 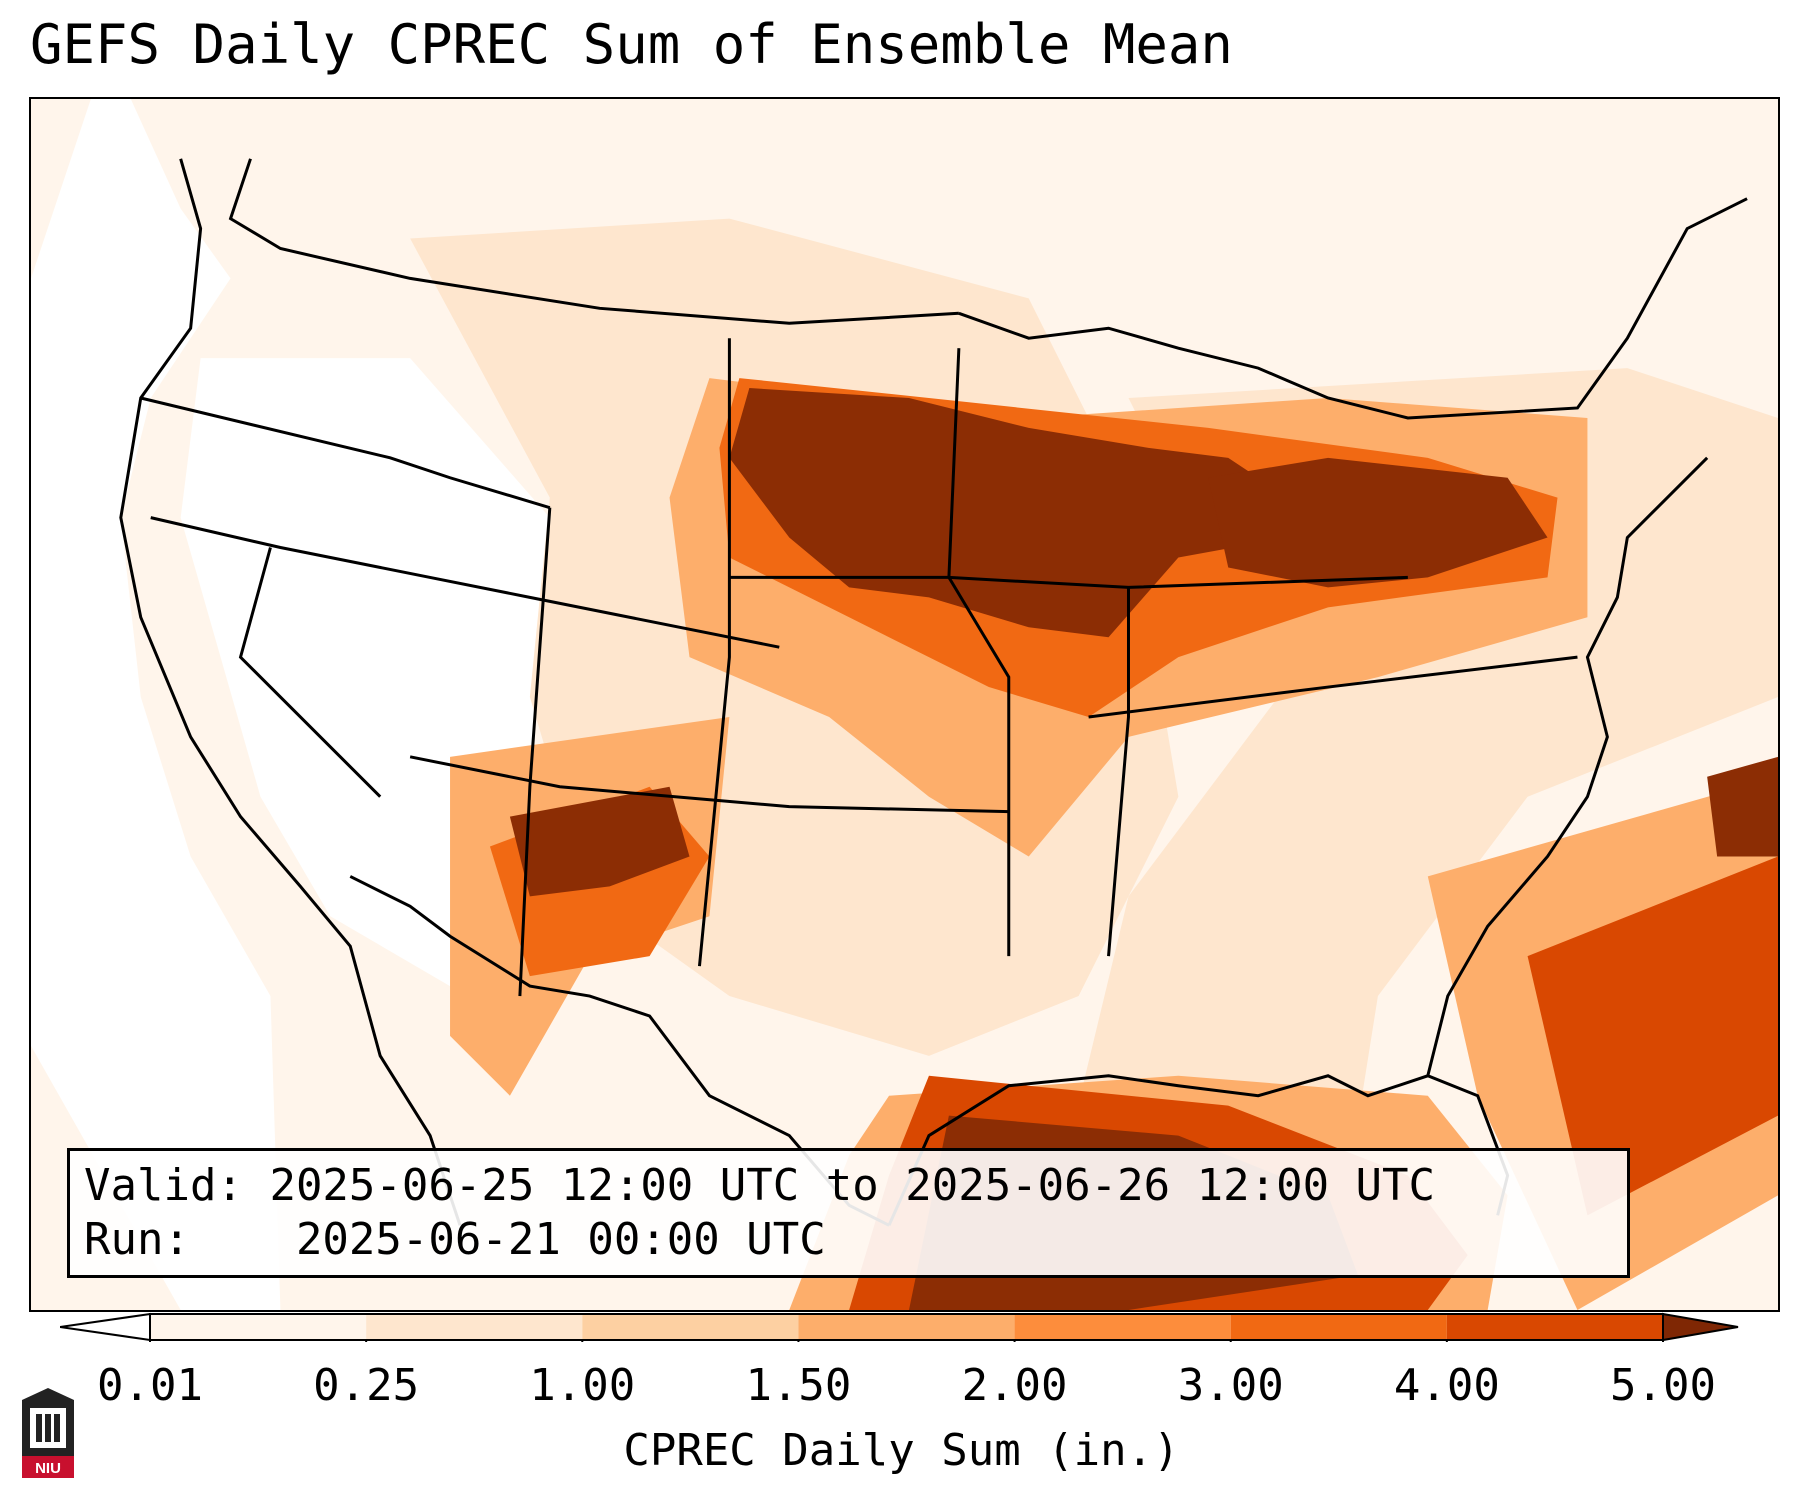 I want to click on colorbar-tick-label: 4.00, so click(x=1446, y=1385).